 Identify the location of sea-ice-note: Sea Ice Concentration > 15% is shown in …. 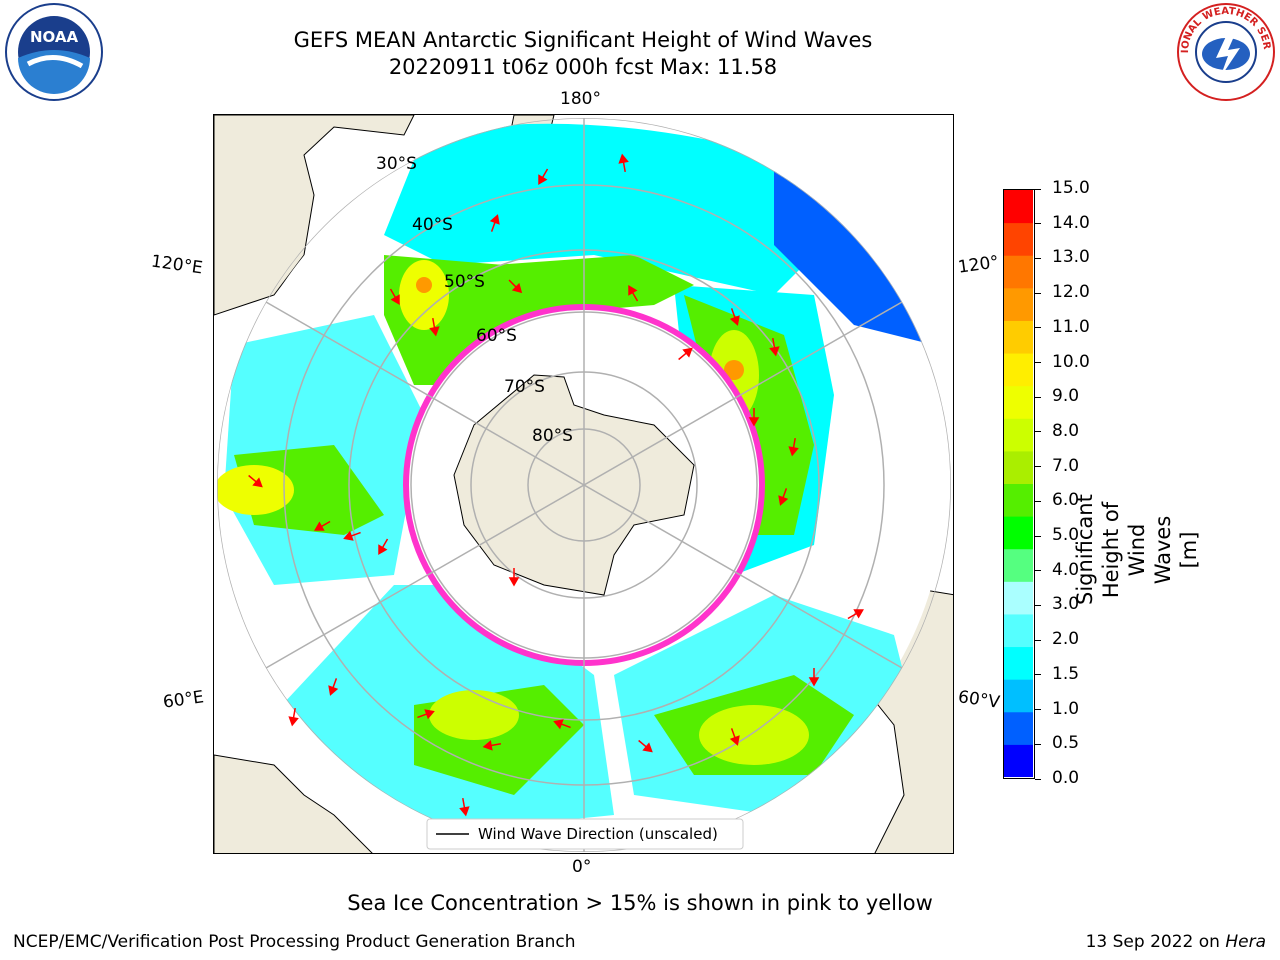
(640, 903).